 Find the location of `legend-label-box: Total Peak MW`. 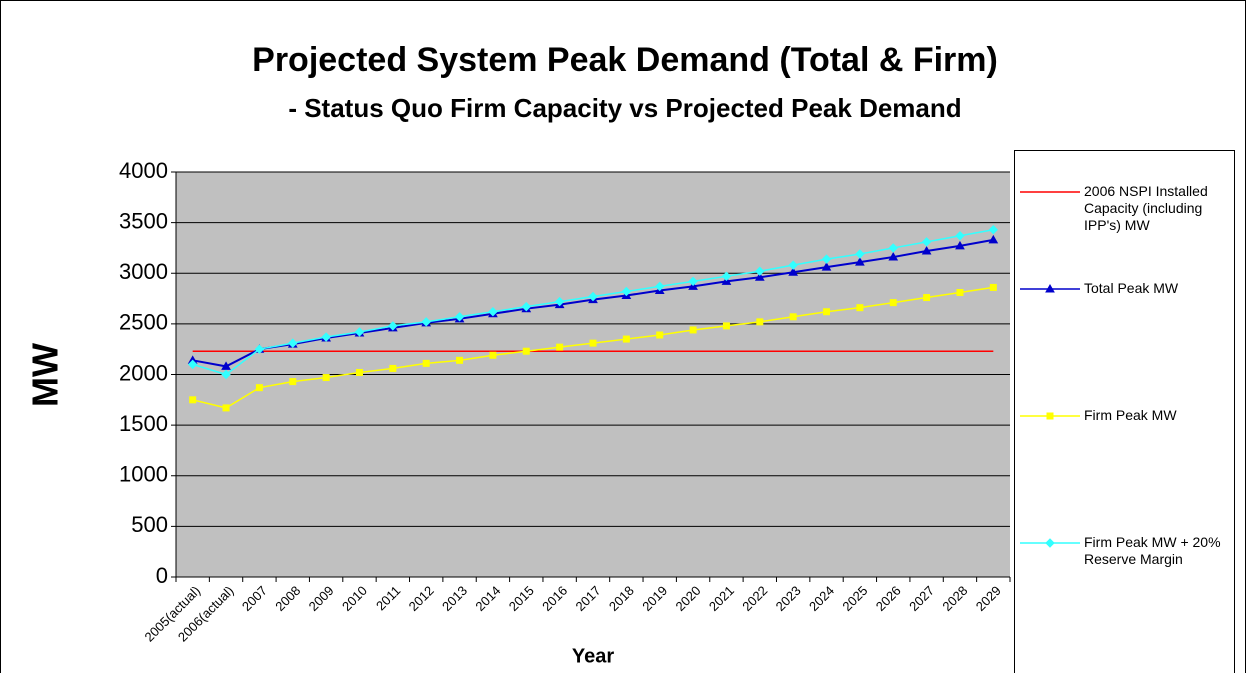

legend-label-box: Total Peak MW is located at coordinates (1131, 288).